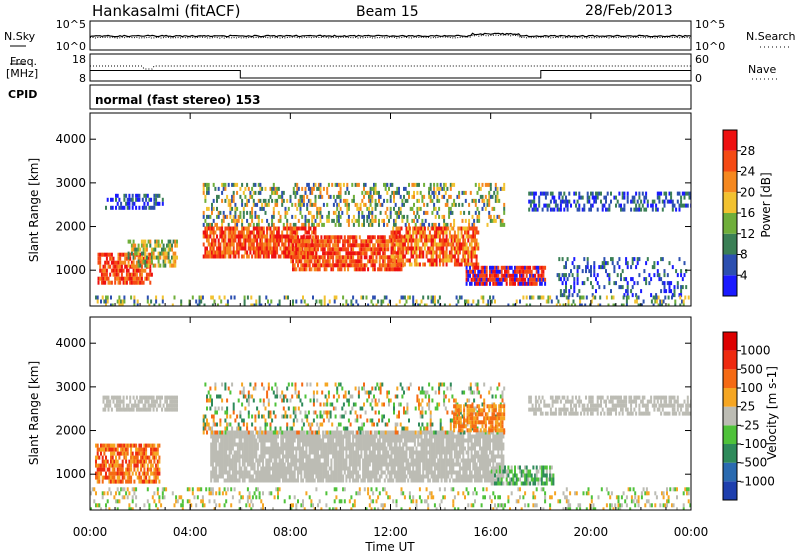 This screenshot has width=800, height=554. What do you see at coordinates (710, 24) in the screenshot?
I see `noise-right-tick-top: 10^5` at bounding box center [710, 24].